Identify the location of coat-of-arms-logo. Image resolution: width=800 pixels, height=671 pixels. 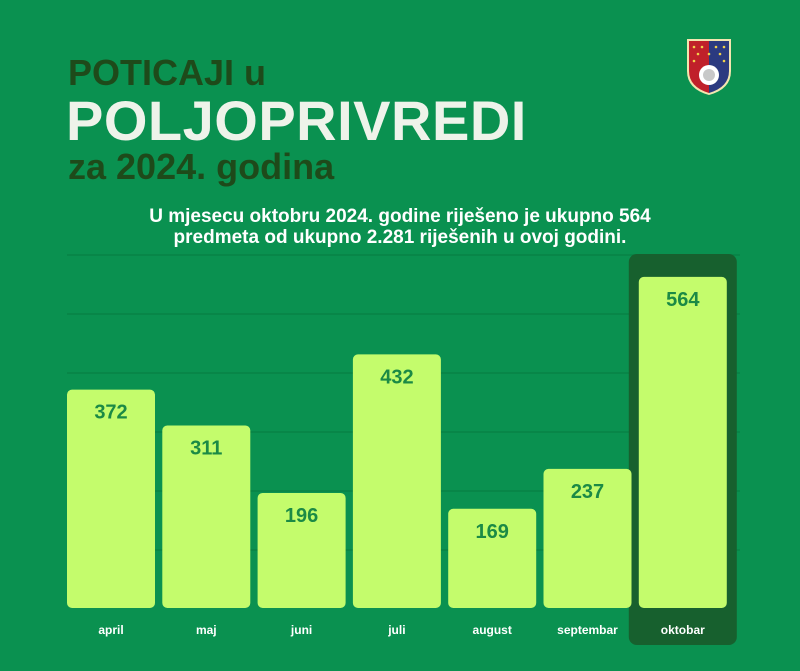
(709, 67).